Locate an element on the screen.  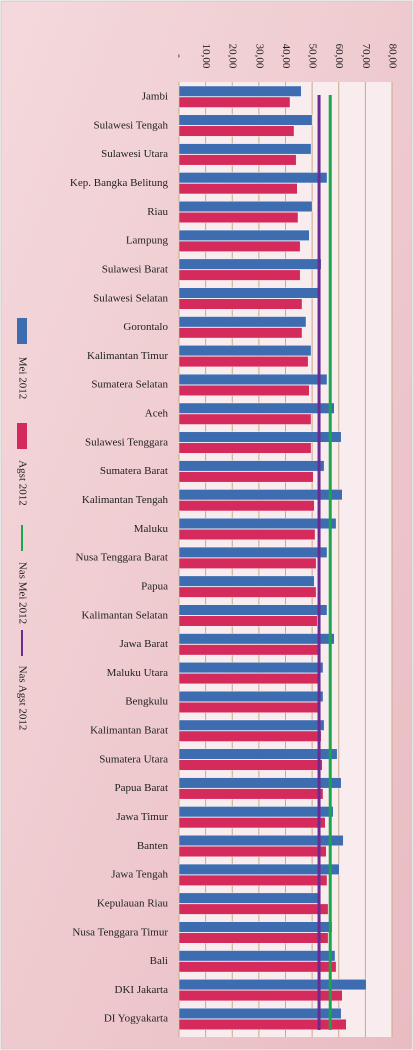
x-tick-label: 50,00 is located at coordinates (313, 56).